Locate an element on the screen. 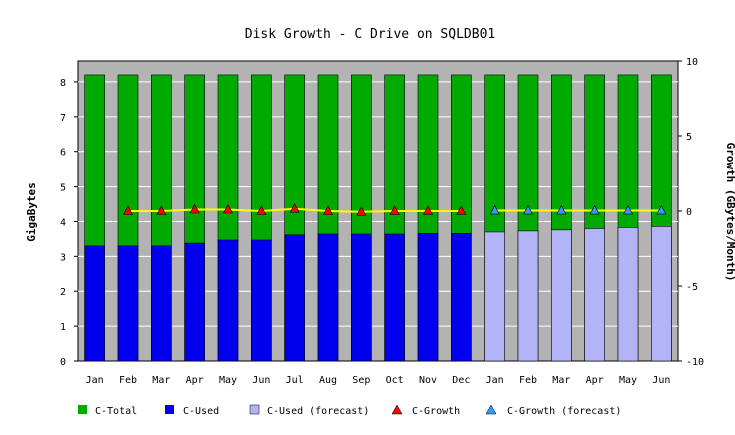 The image size is (735, 435). y2-tick-label: 0 is located at coordinates (689, 212).